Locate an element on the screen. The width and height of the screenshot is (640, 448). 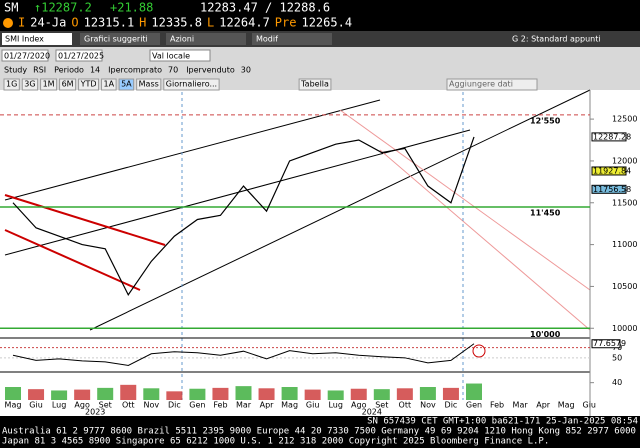
add-data-field is located at coordinates (492, 84).